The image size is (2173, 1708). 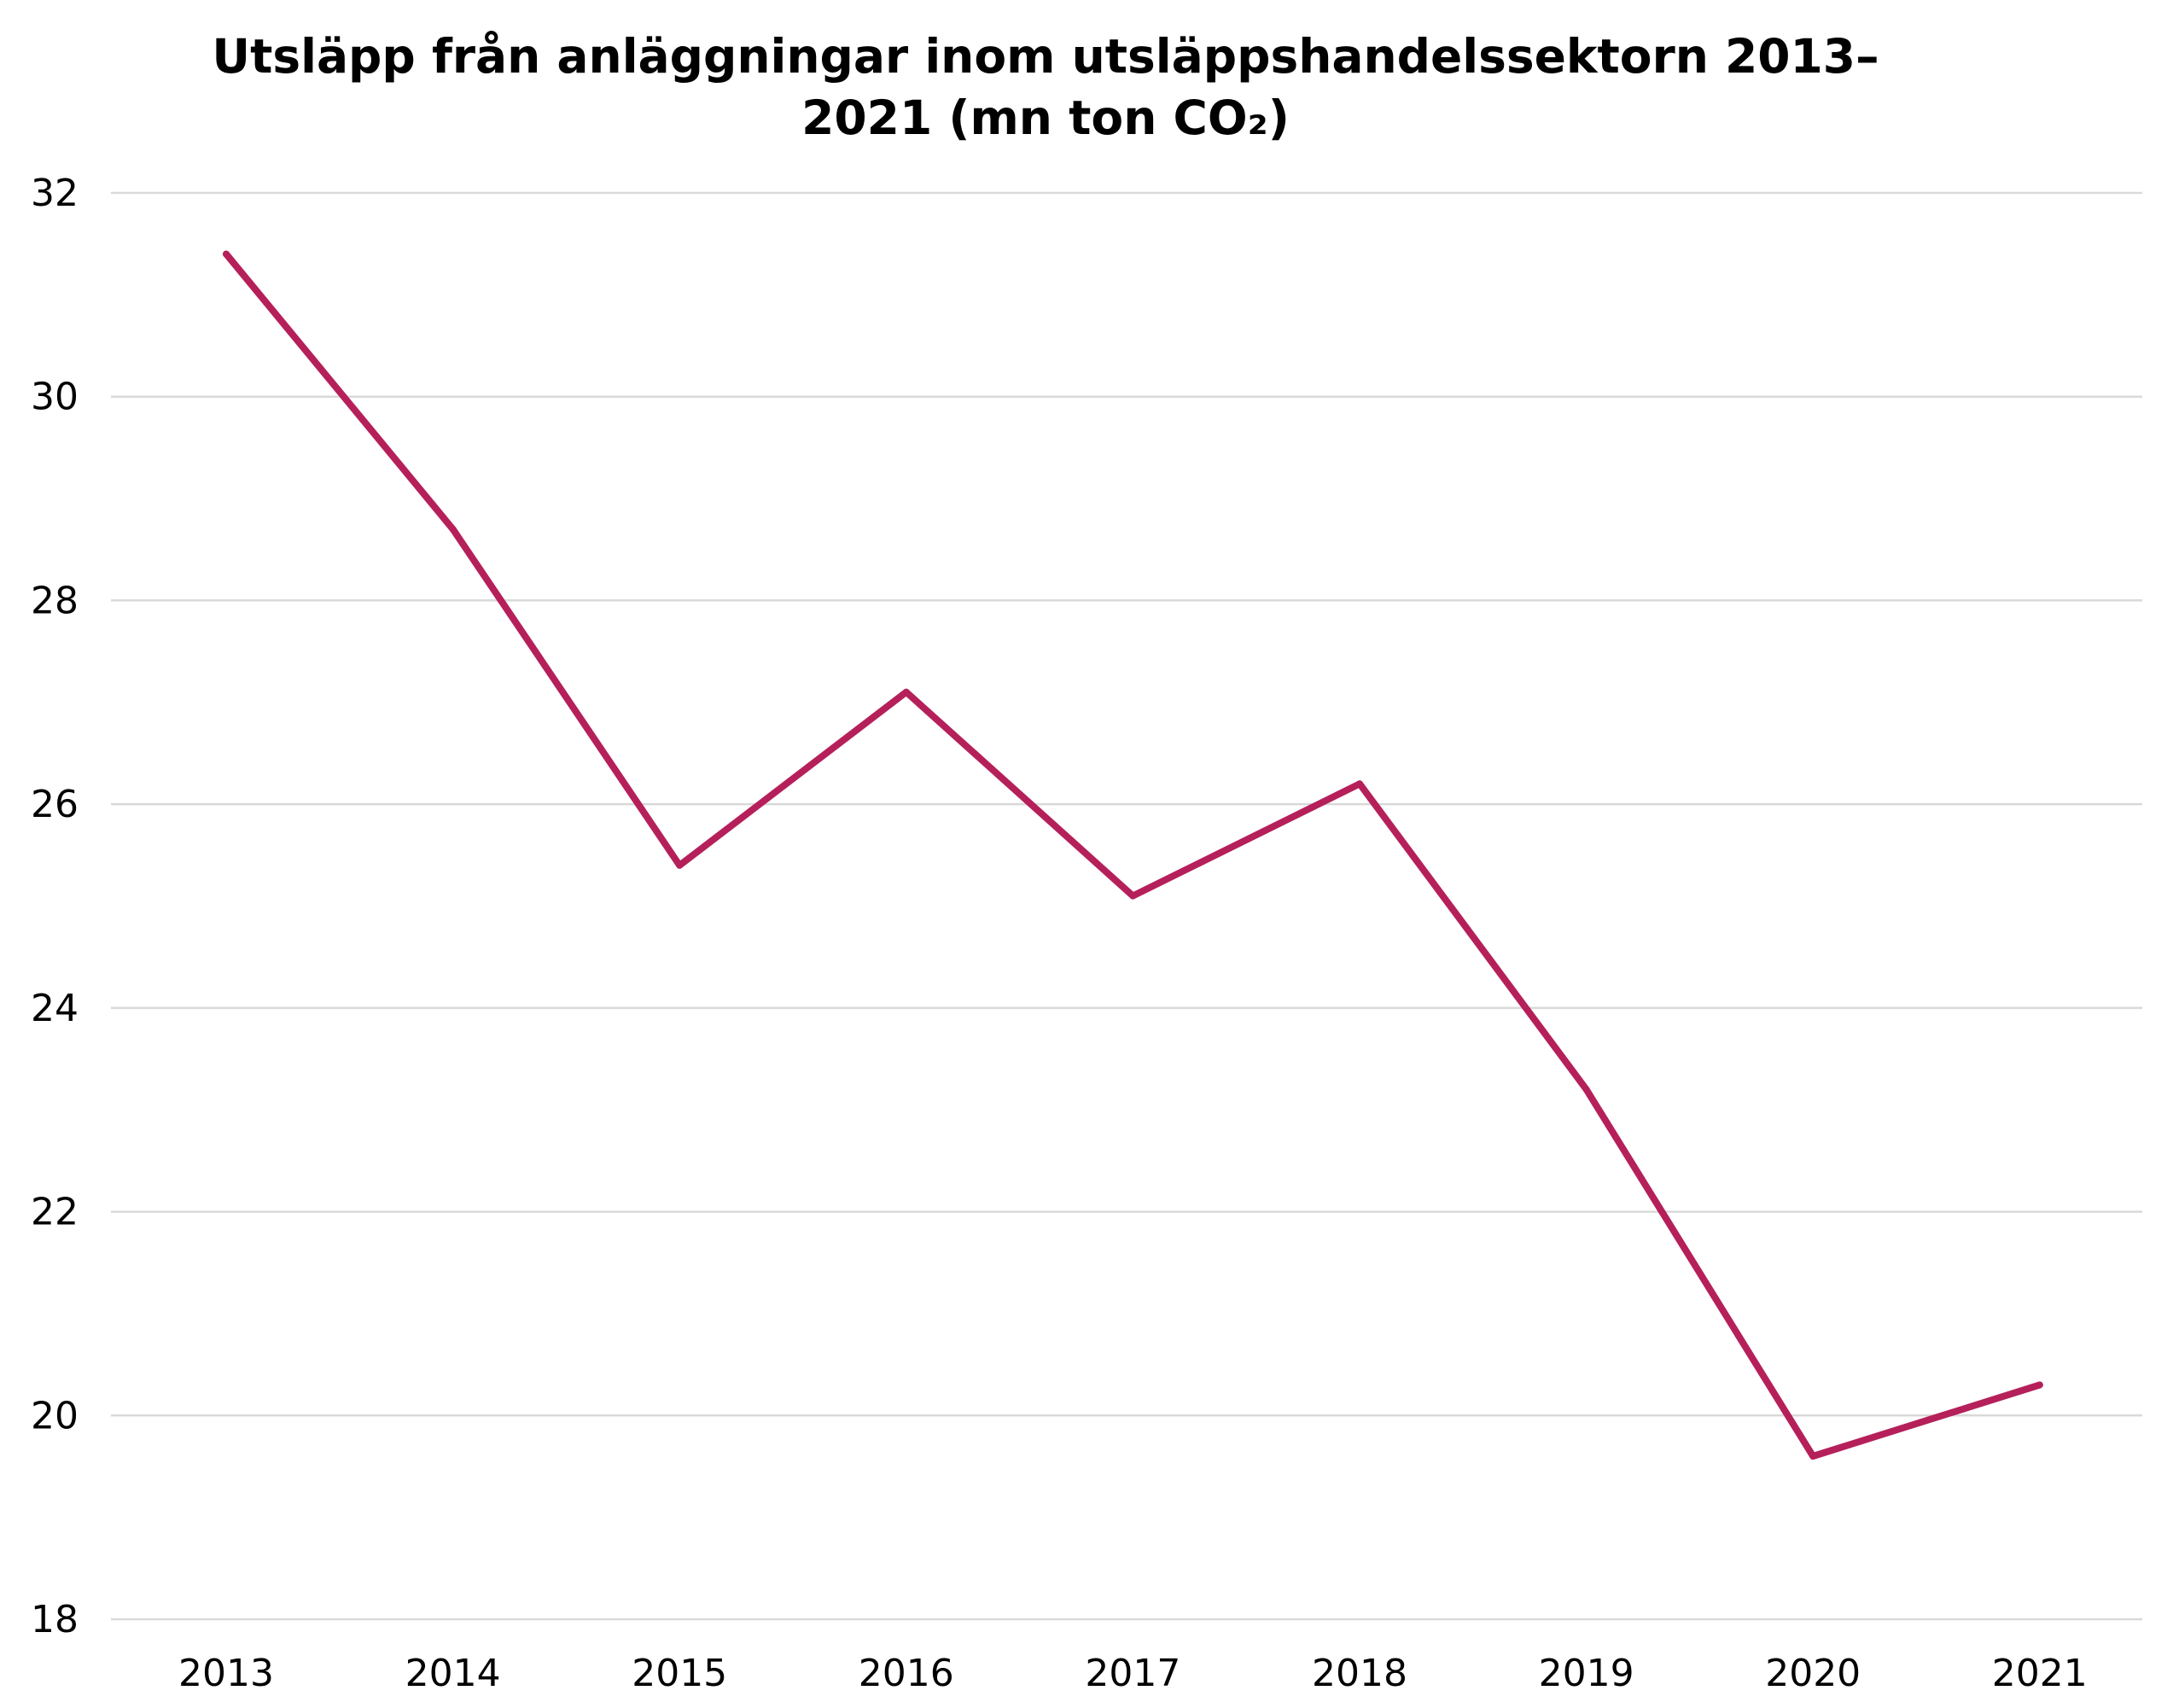 I want to click on x-tick-label: 2016, so click(x=906, y=1674).